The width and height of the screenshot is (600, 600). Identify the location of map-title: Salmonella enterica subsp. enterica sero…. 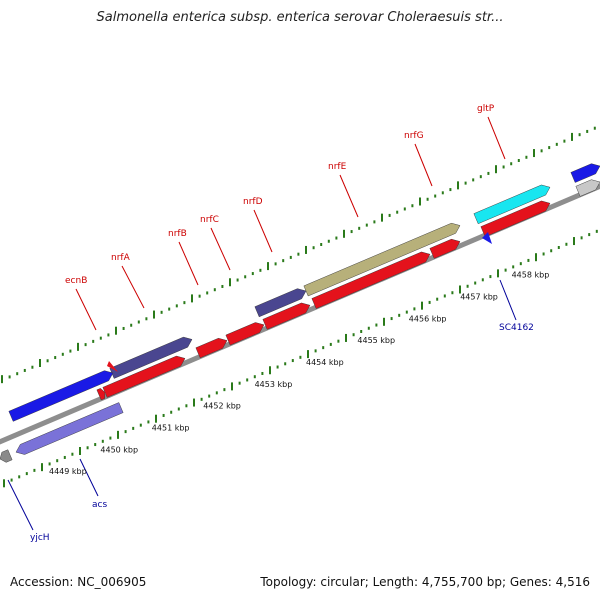
(300, 17).